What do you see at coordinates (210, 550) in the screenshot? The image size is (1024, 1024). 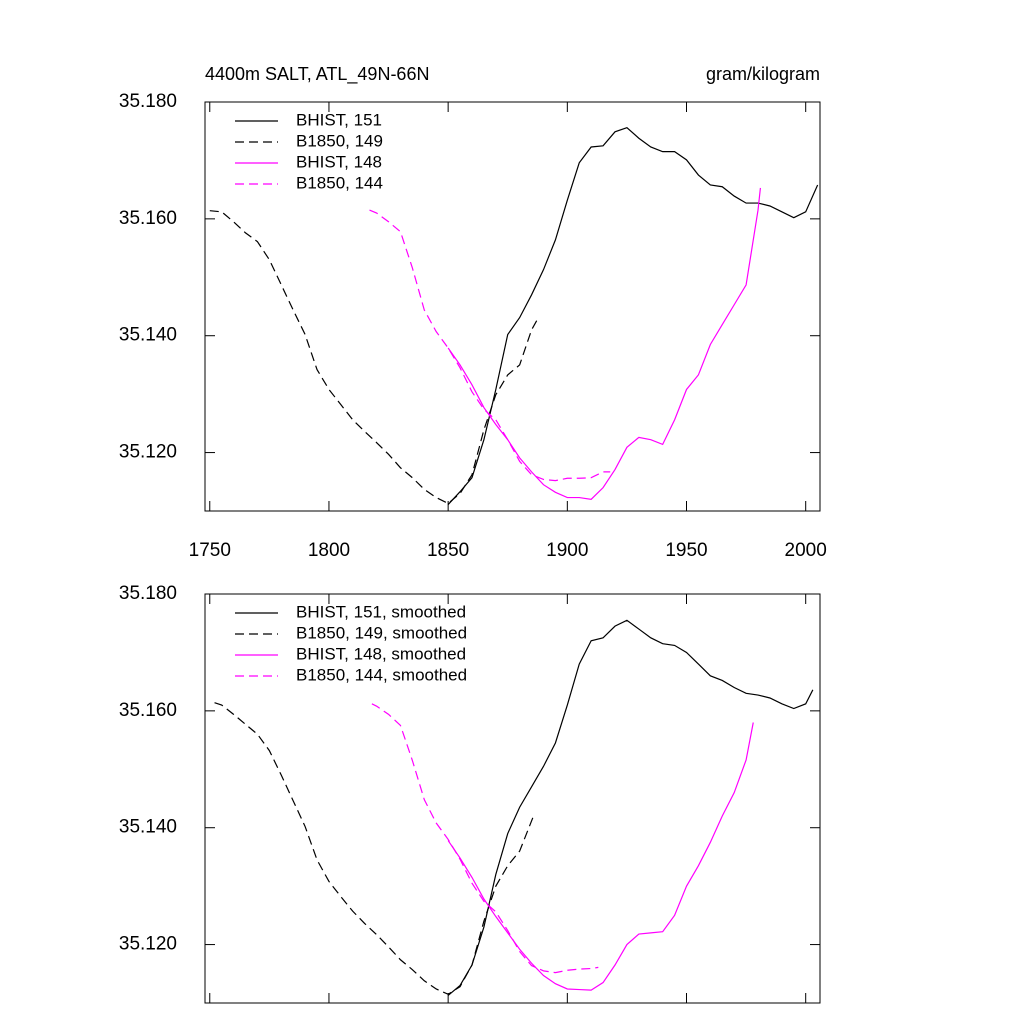 I see `x-tick-label: 1750` at bounding box center [210, 550].